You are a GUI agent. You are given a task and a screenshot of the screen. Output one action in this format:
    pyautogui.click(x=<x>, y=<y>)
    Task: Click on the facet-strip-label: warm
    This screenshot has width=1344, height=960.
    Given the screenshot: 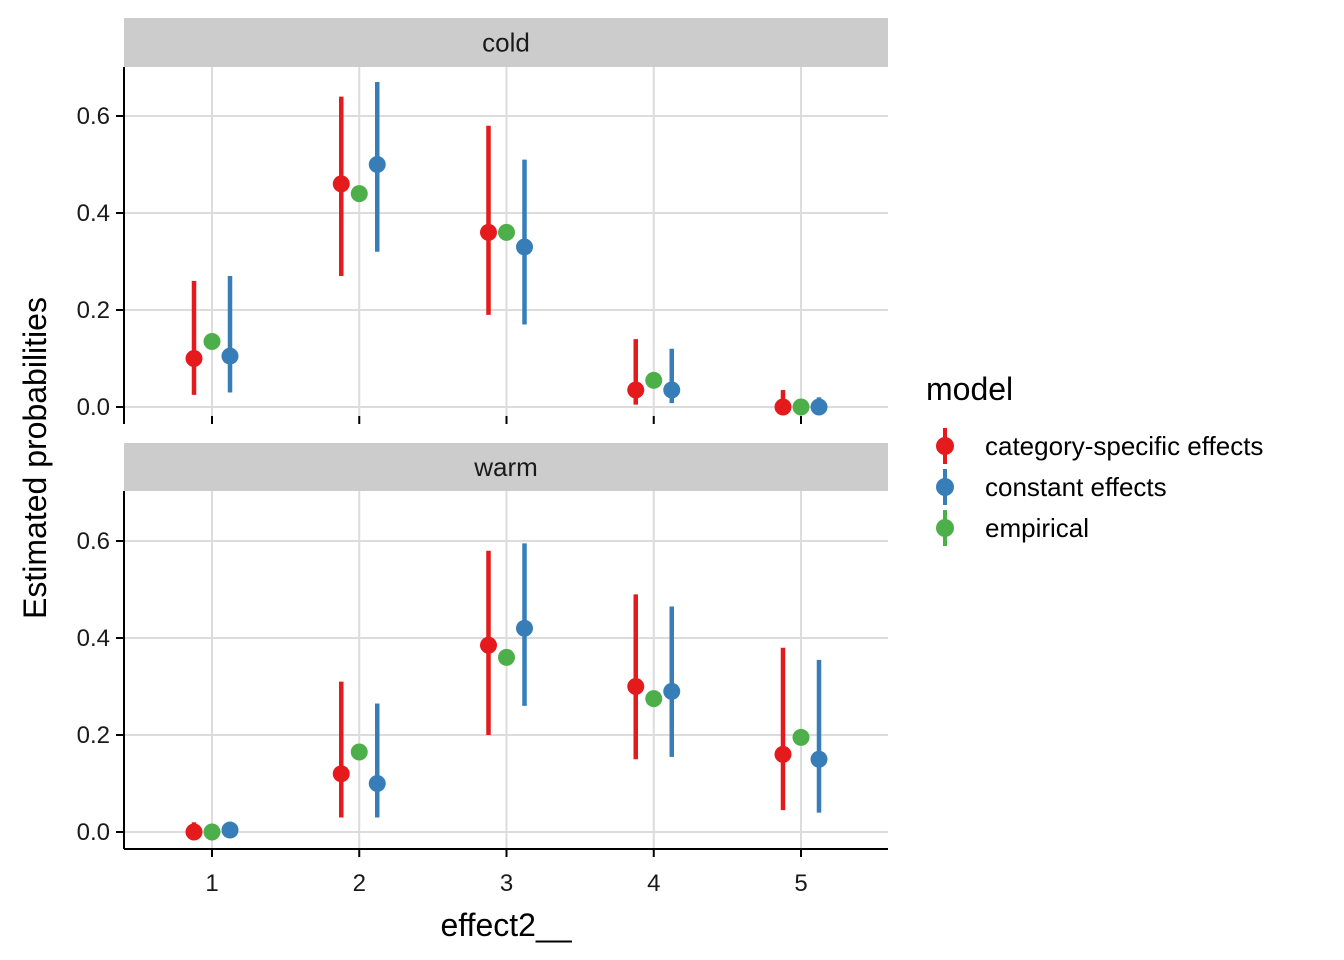 What is the action you would take?
    pyautogui.click(x=505, y=467)
    